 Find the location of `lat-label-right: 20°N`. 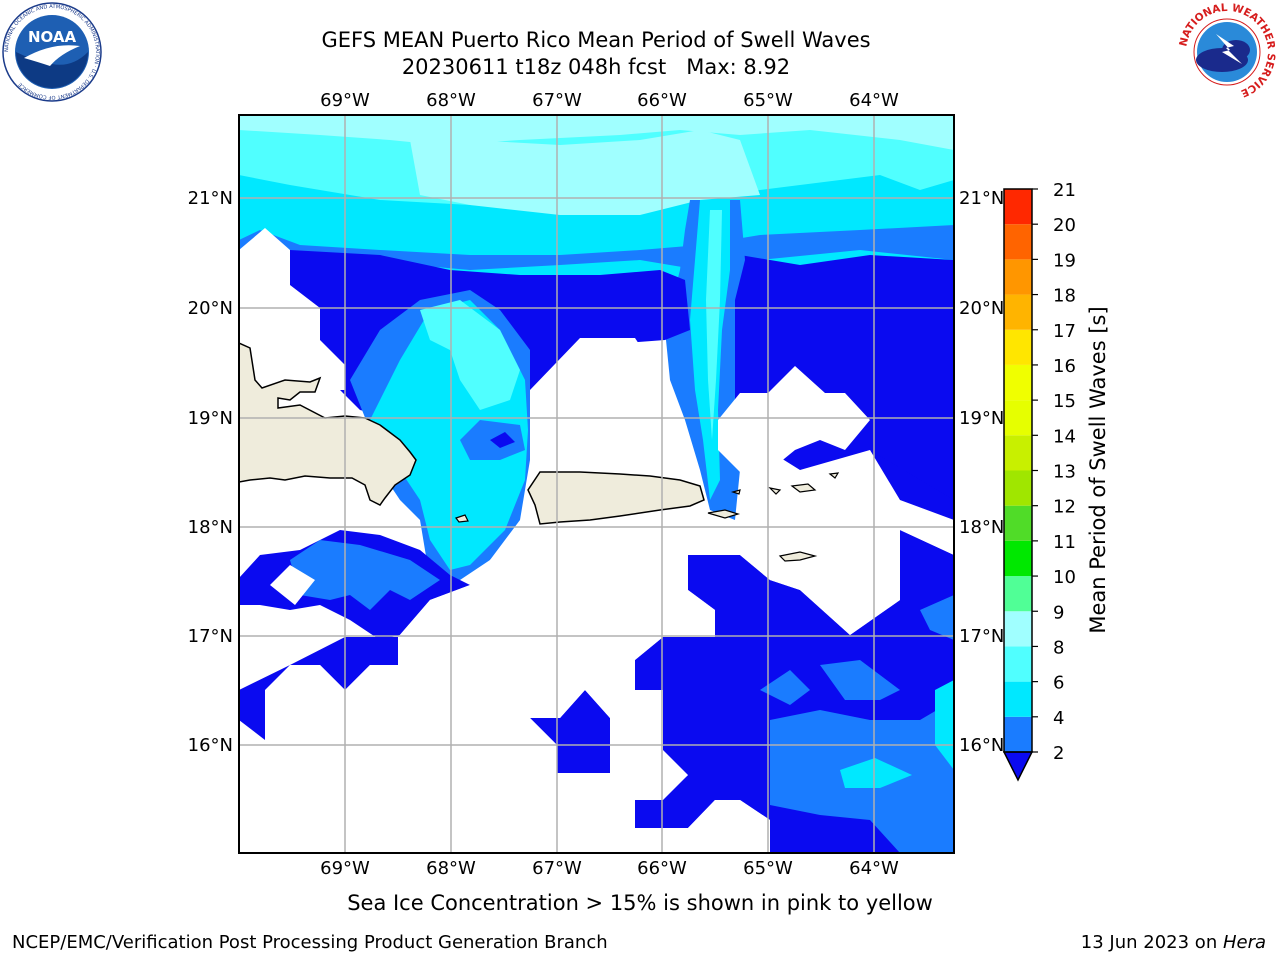

lat-label-right: 20°N is located at coordinates (981, 308).